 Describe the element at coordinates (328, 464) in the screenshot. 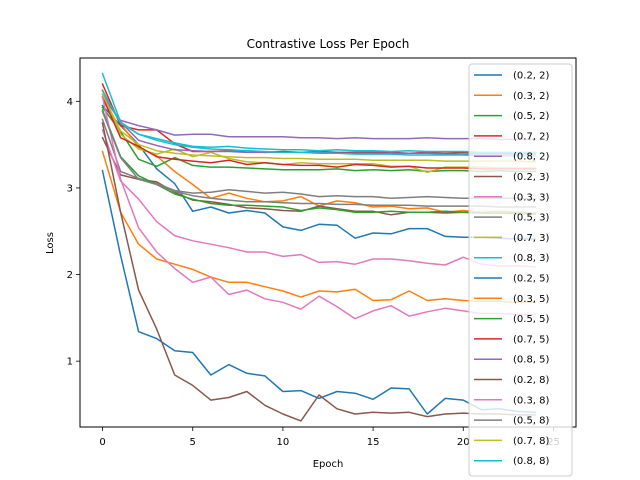

I see `x-axis-label: Epoch` at that location.